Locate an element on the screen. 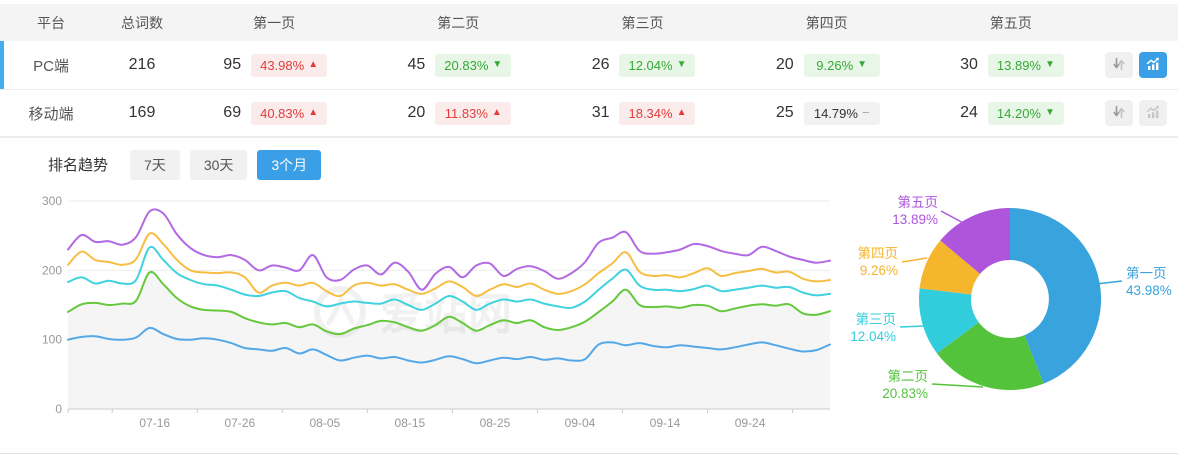 This screenshot has width=1178, height=454. donut-label: 第二页 is located at coordinates (908, 376).